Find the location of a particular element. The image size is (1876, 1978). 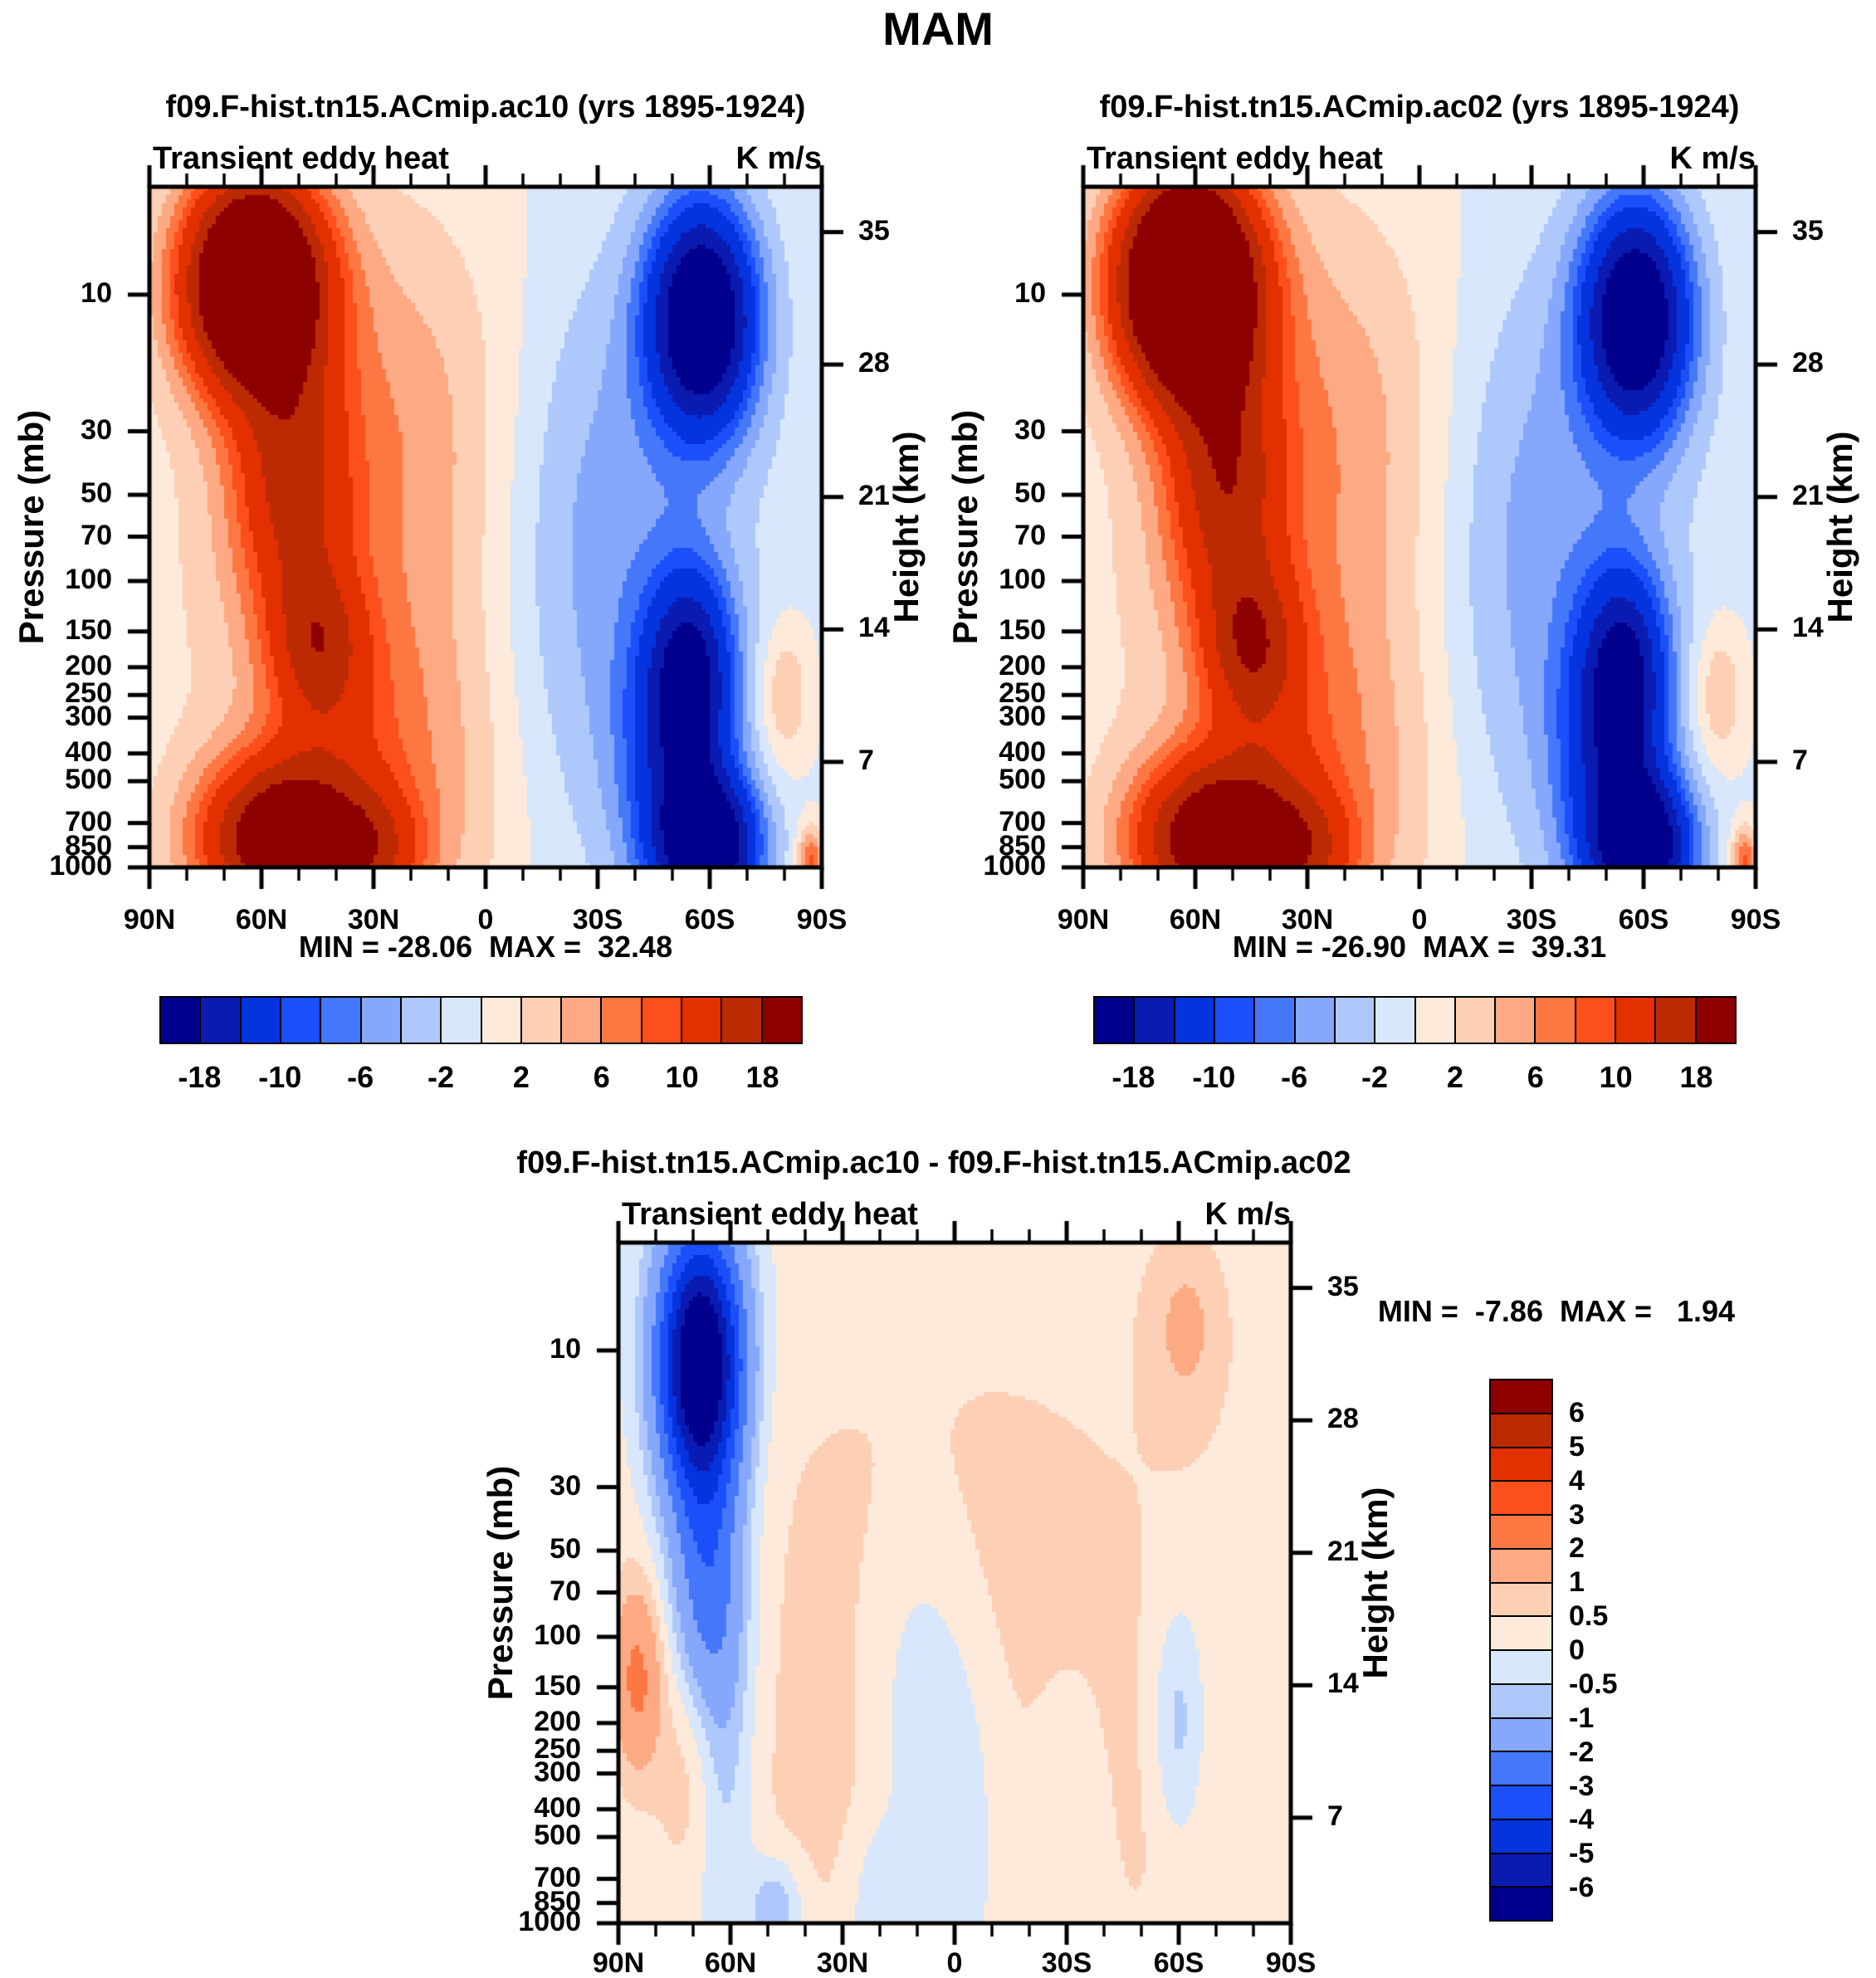

minmax-label-difference: MIN = -7.86 MAX = 1.94 is located at coordinates (1557, 1311).